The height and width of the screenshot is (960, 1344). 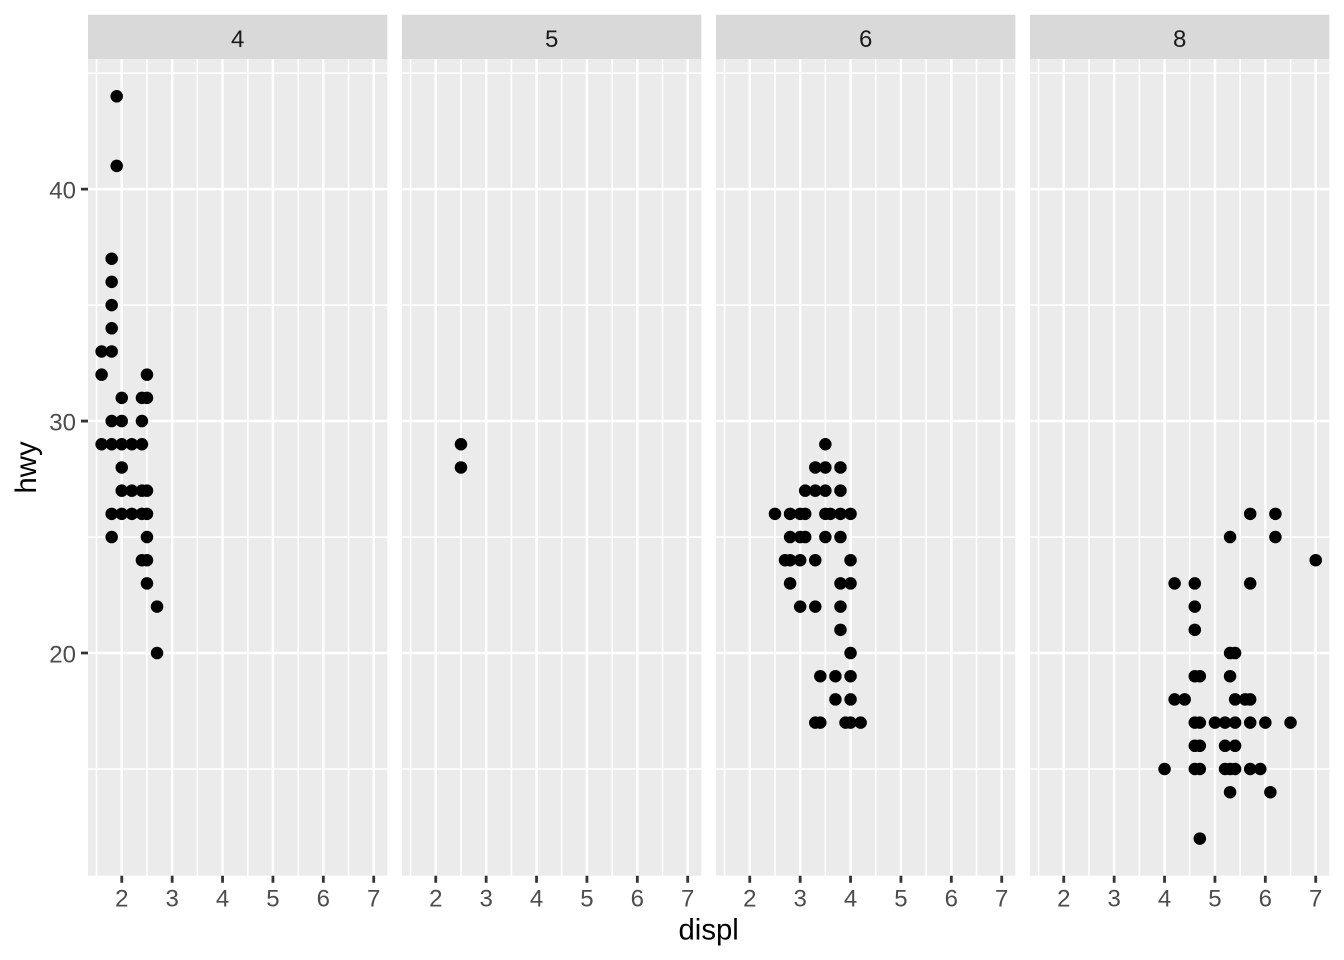 I want to click on svg-text: hwy, so click(x=26, y=467).